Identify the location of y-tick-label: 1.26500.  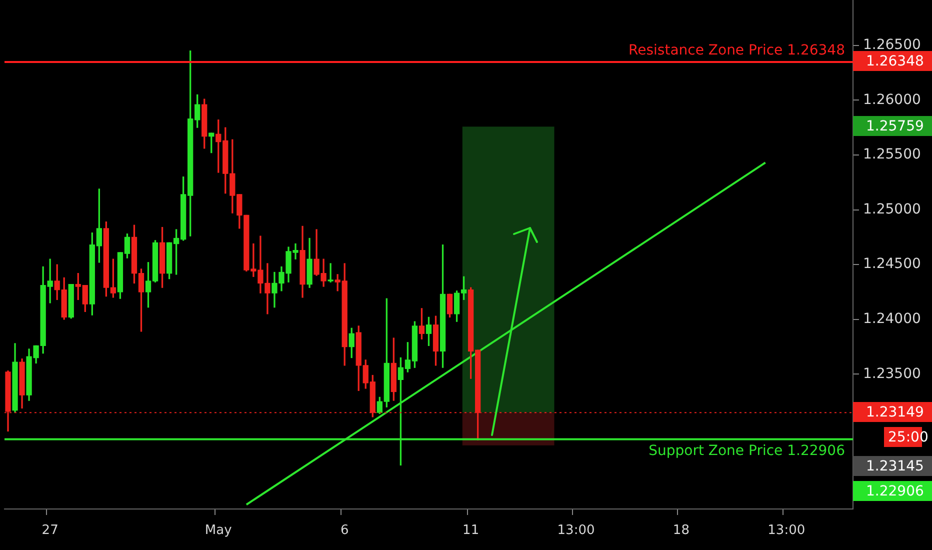
(892, 44).